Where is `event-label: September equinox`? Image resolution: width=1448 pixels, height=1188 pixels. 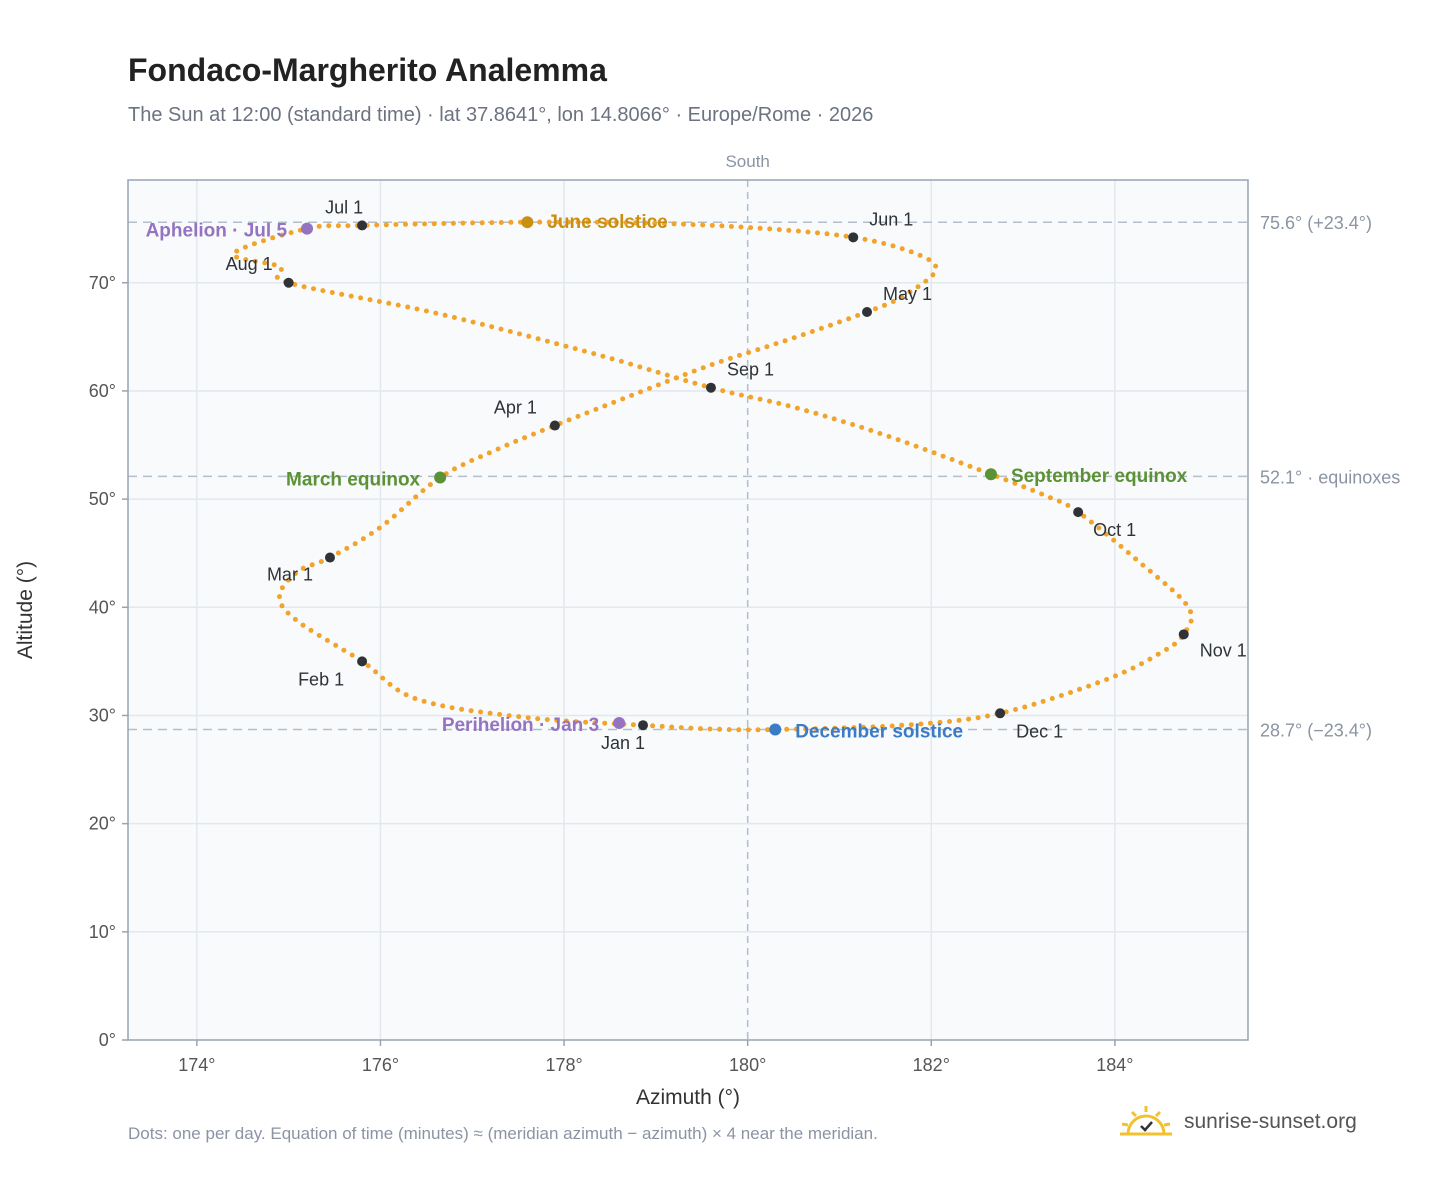 event-label: September equinox is located at coordinates (1099, 476).